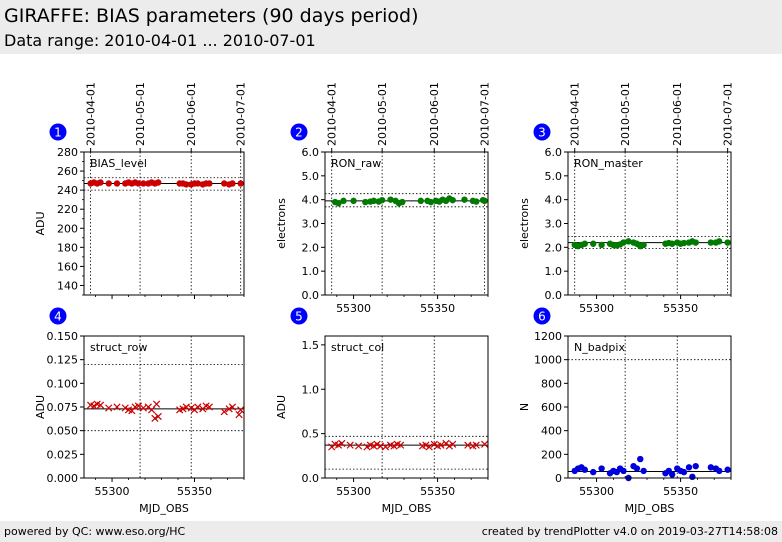 The image size is (782, 542). Describe the element at coordinates (67, 209) in the screenshot. I see `y-tick-label: 220` at that location.